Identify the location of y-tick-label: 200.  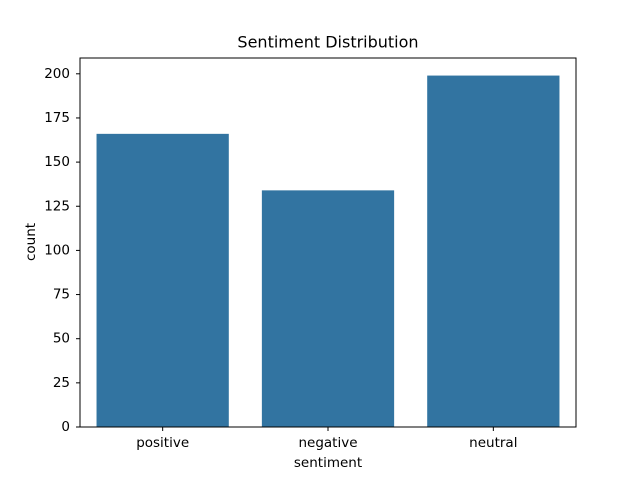
(57, 74).